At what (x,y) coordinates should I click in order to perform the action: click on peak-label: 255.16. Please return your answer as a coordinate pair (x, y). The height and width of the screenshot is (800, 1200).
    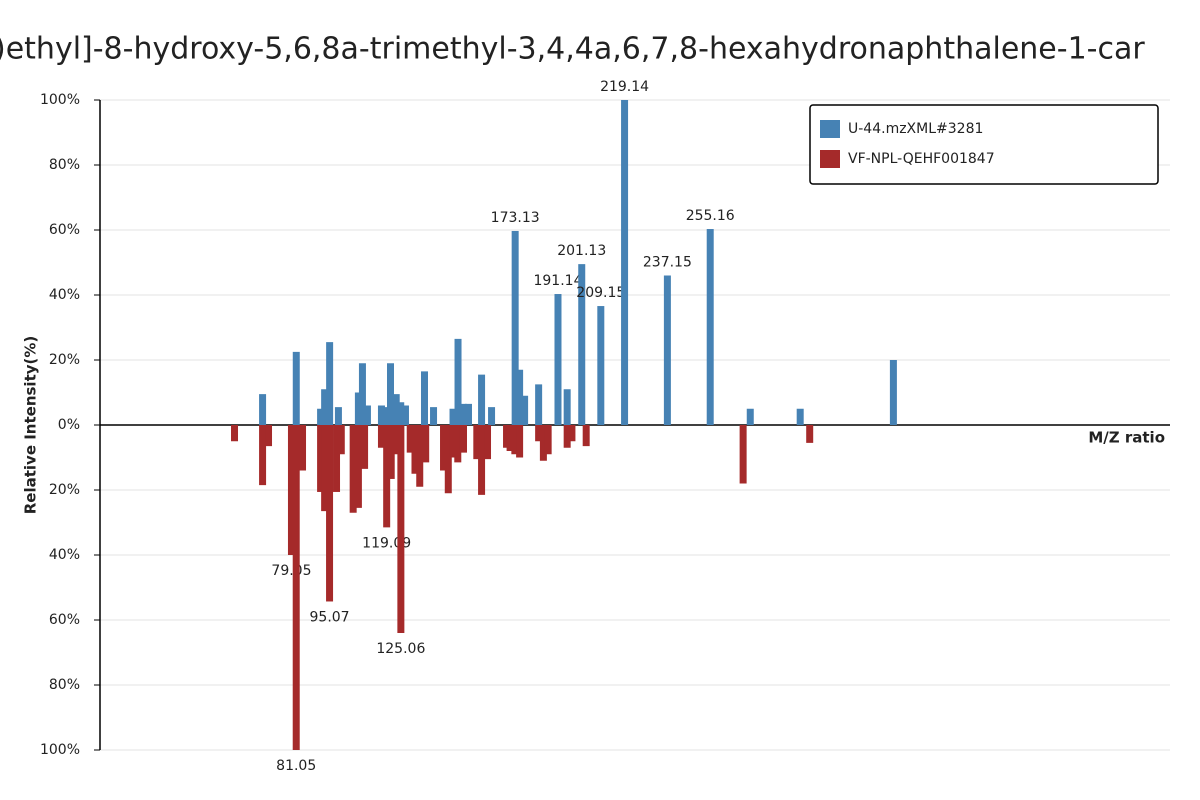
    Looking at the image, I should click on (710, 216).